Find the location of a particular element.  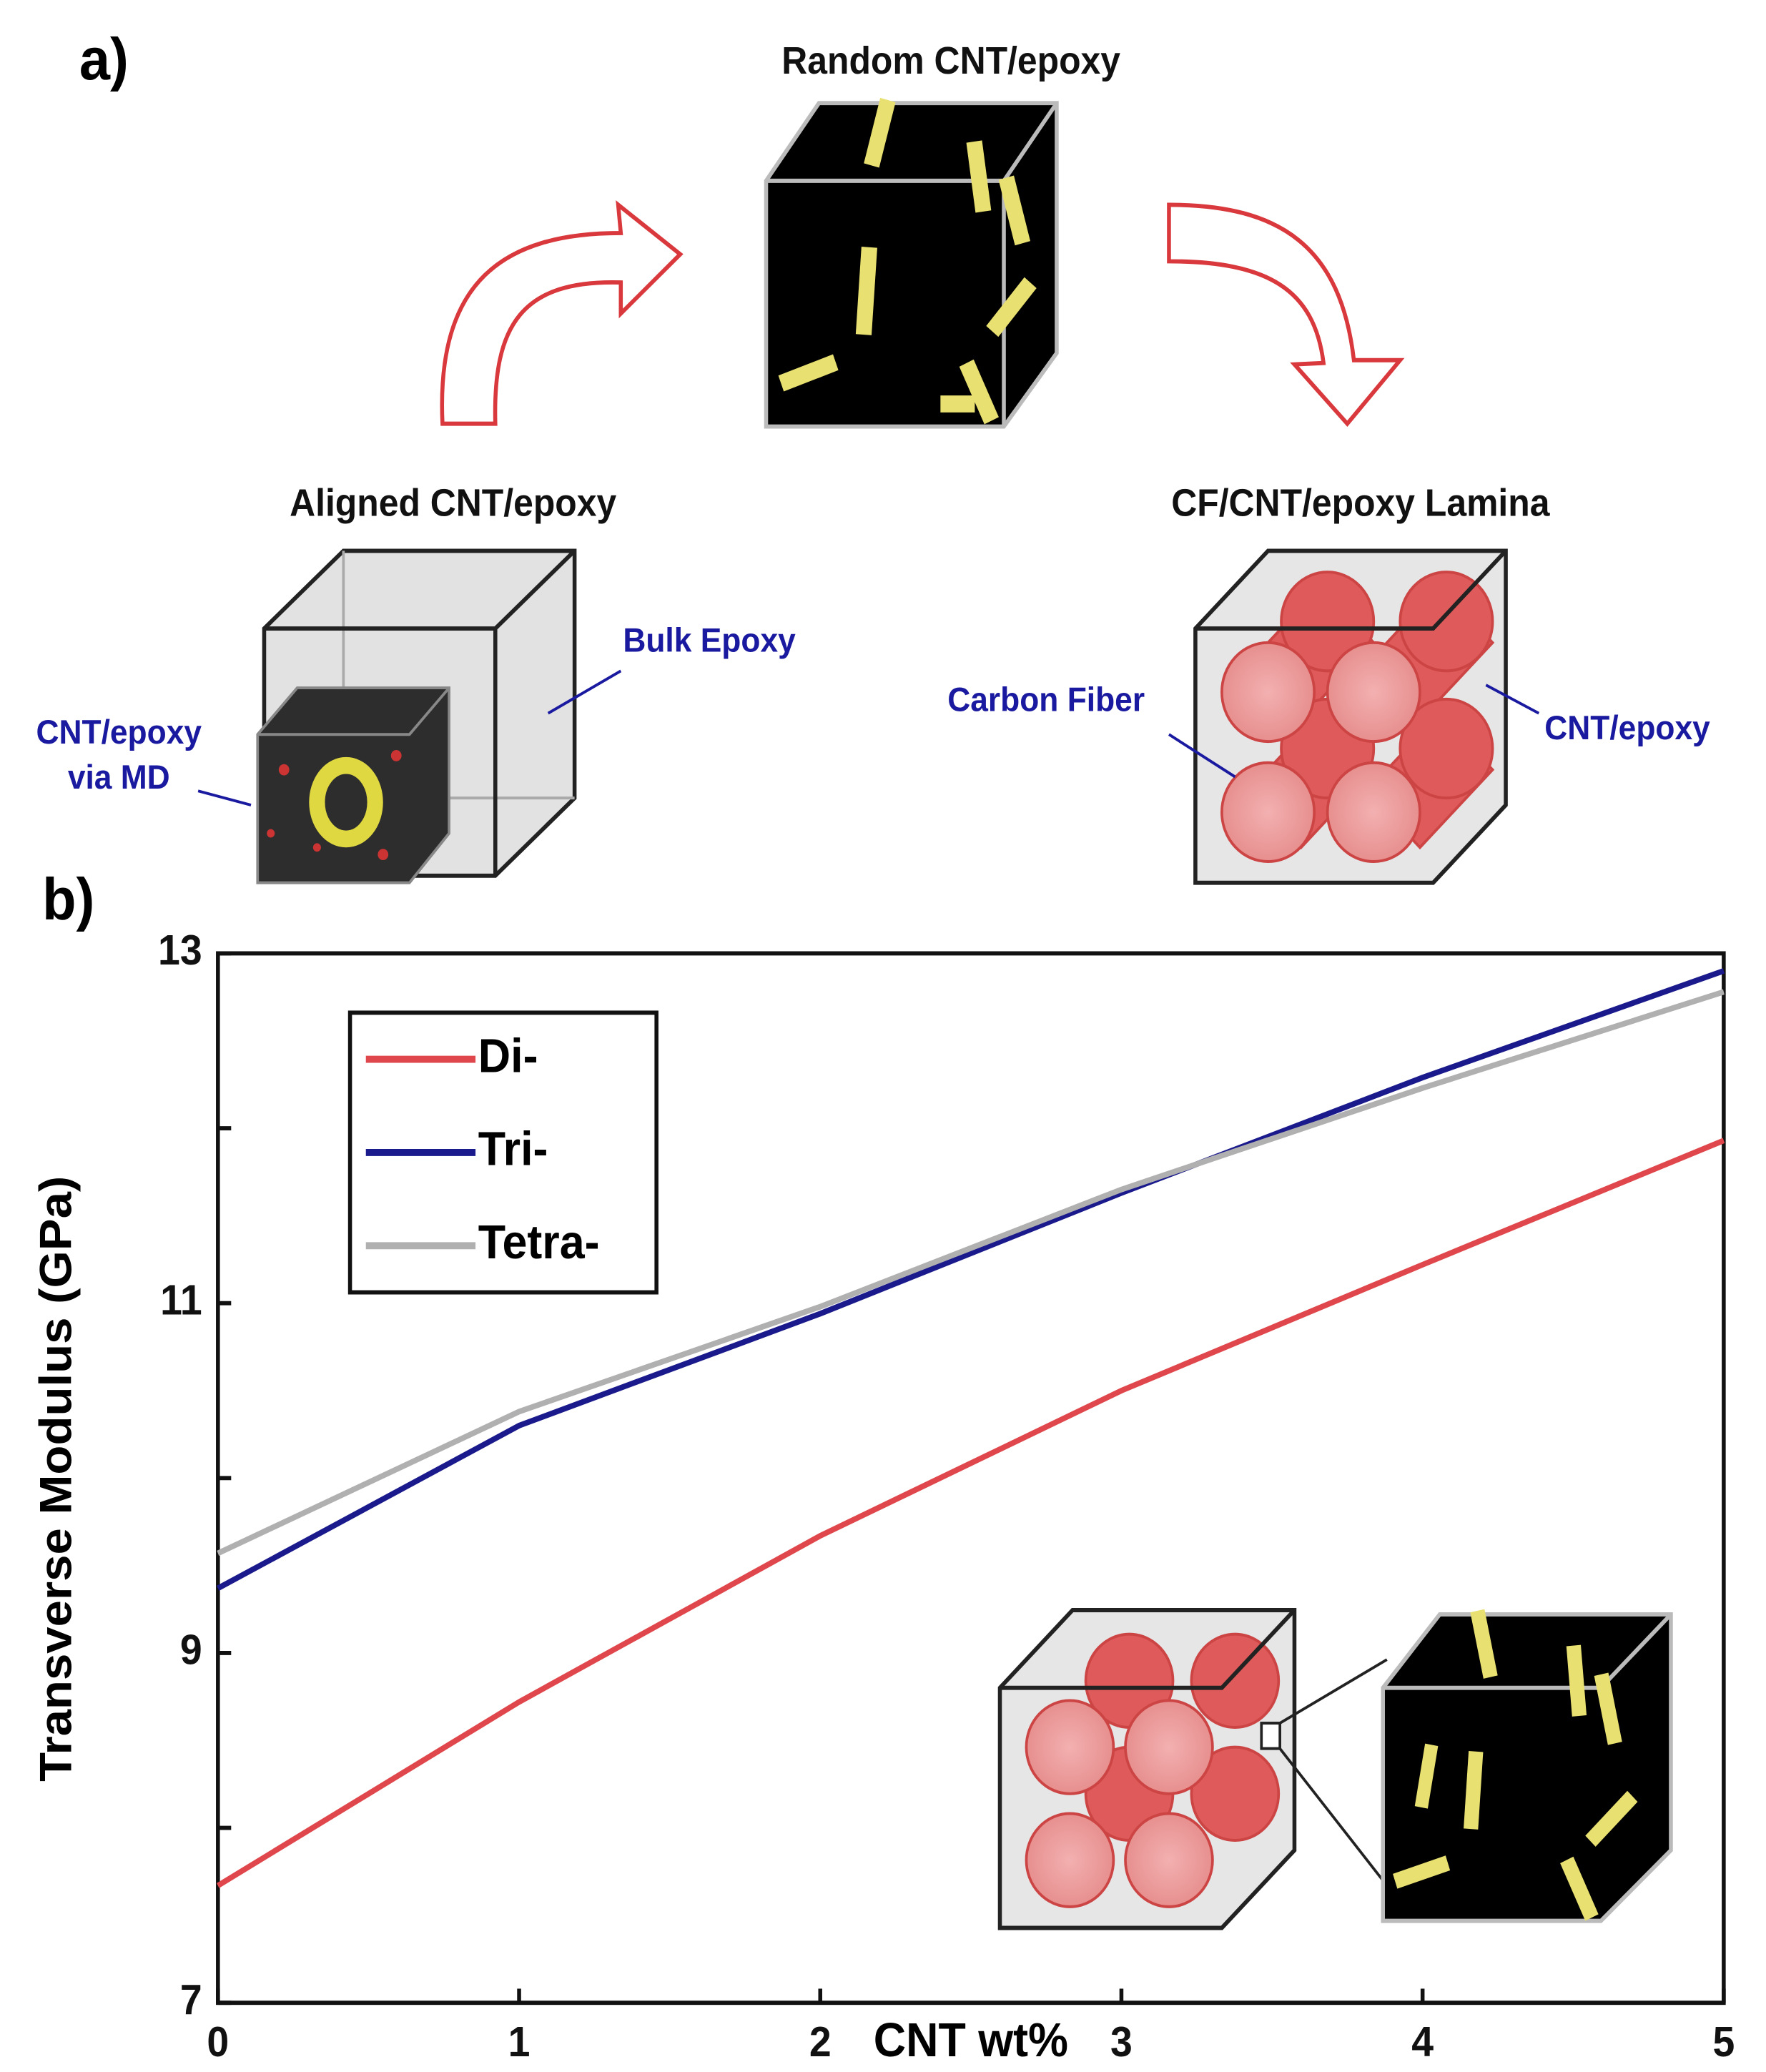

aligned-cube is located at coordinates (417, 716).